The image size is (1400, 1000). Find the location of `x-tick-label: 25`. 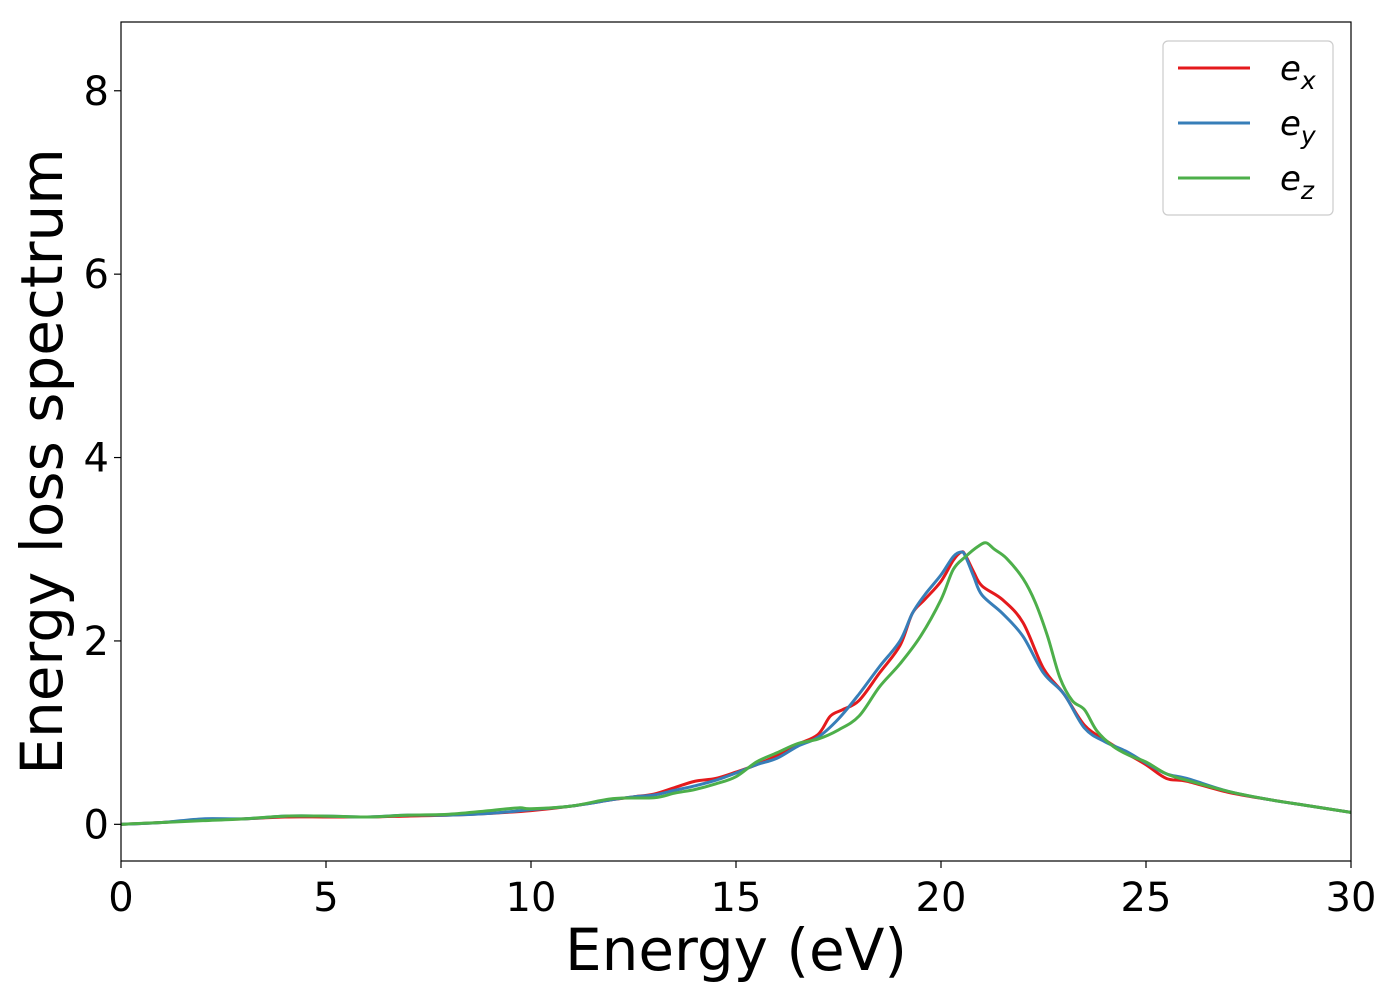

x-tick-label: 25 is located at coordinates (1146, 898).